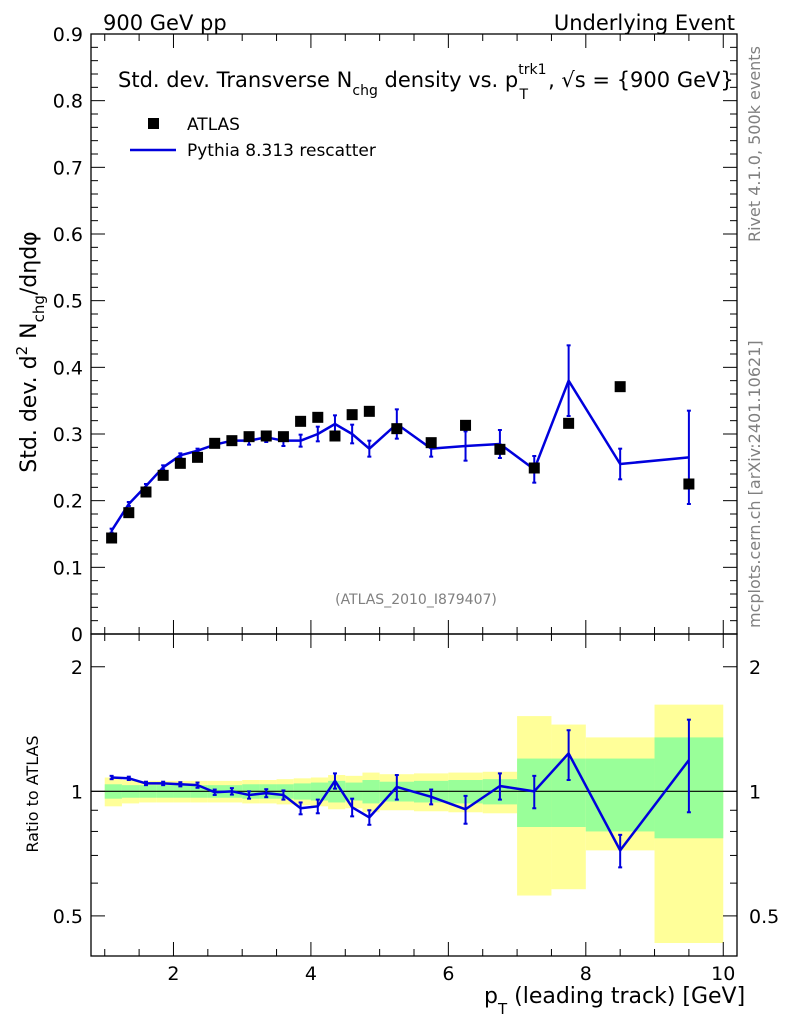 The height and width of the screenshot is (1024, 786). What do you see at coordinates (68, 302) in the screenshot?
I see `main-y-tick-label: 0.5` at bounding box center [68, 302].